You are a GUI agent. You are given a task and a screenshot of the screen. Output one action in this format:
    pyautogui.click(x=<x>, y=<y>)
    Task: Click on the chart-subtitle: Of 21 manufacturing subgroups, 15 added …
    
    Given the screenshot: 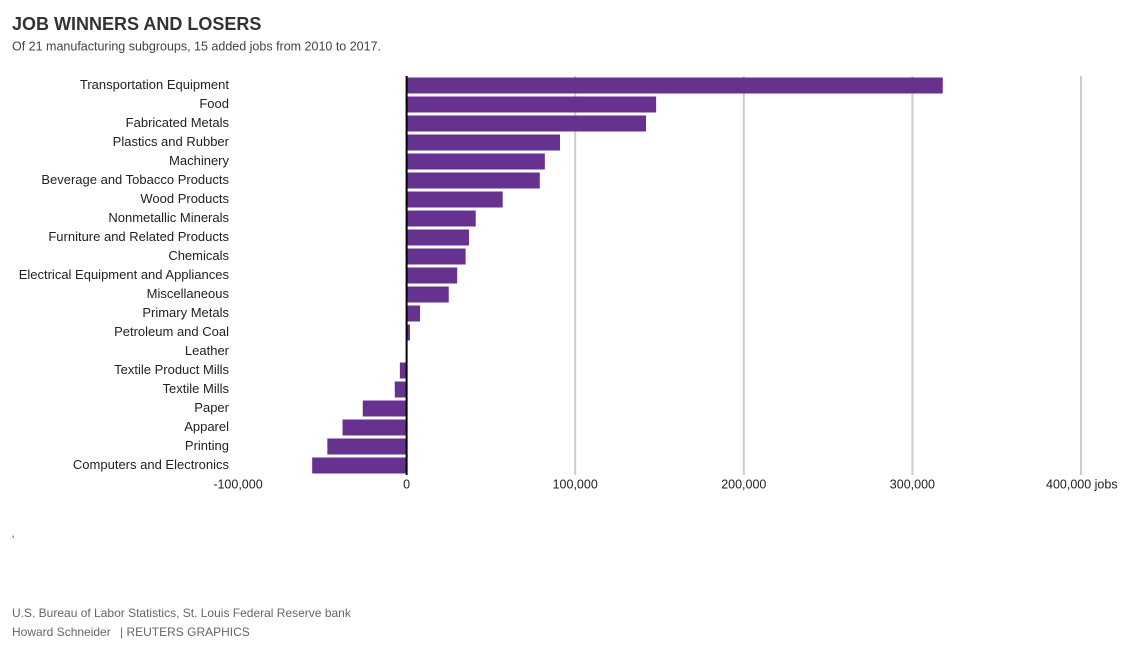 What is the action you would take?
    pyautogui.click(x=196, y=46)
    